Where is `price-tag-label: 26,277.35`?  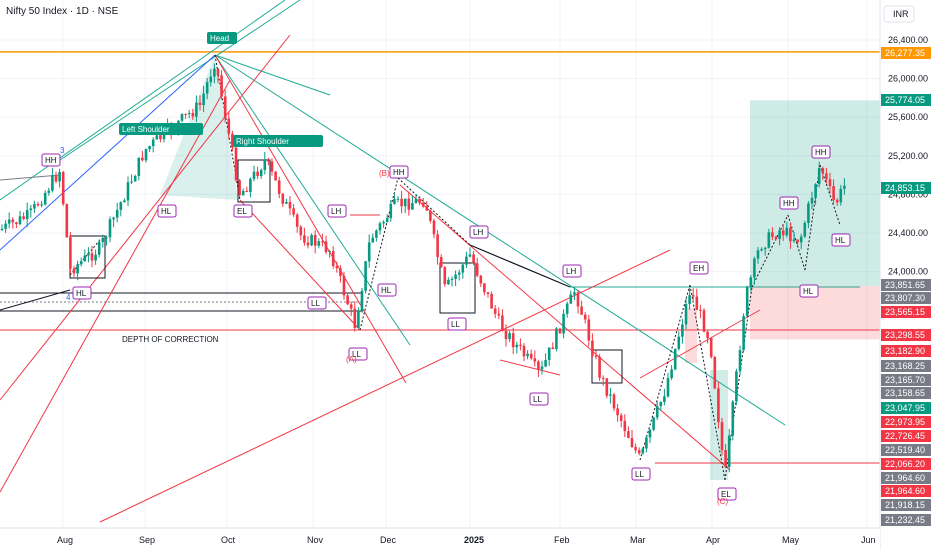
price-tag-label: 26,277.35 is located at coordinates (905, 53).